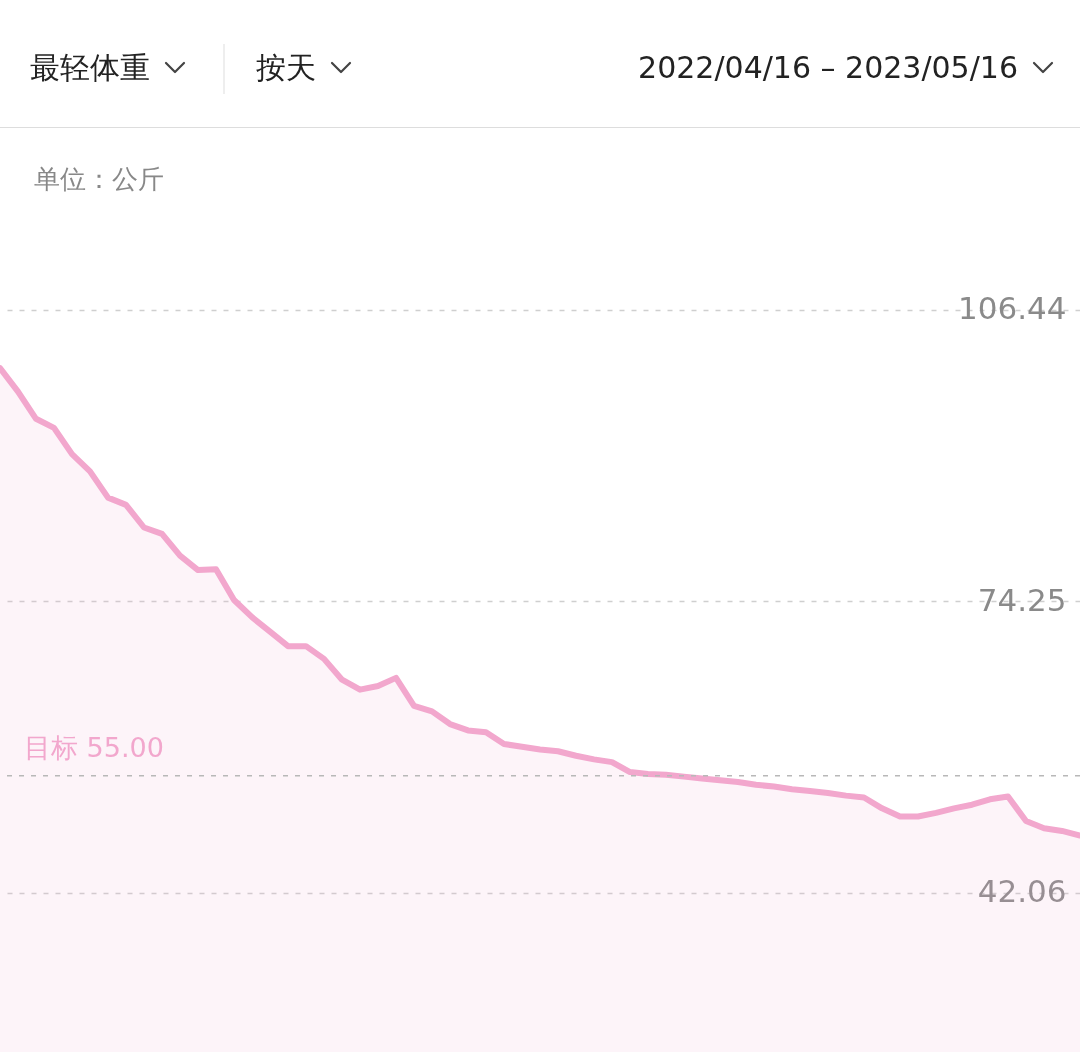 The image size is (1080, 1052). Describe the element at coordinates (1022, 891) in the screenshot. I see `y-tick-label: 42.06` at that location.